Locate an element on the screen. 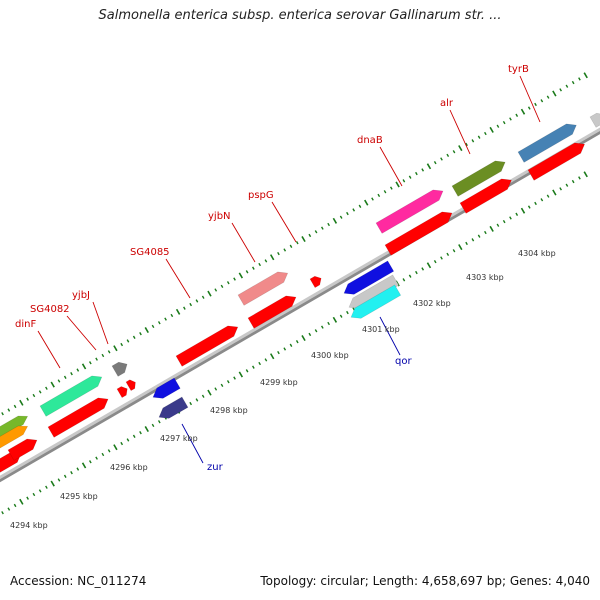 Image resolution: width=600 pixels, height=600 pixels. tick-label: 4295 kbp is located at coordinates (79, 496).